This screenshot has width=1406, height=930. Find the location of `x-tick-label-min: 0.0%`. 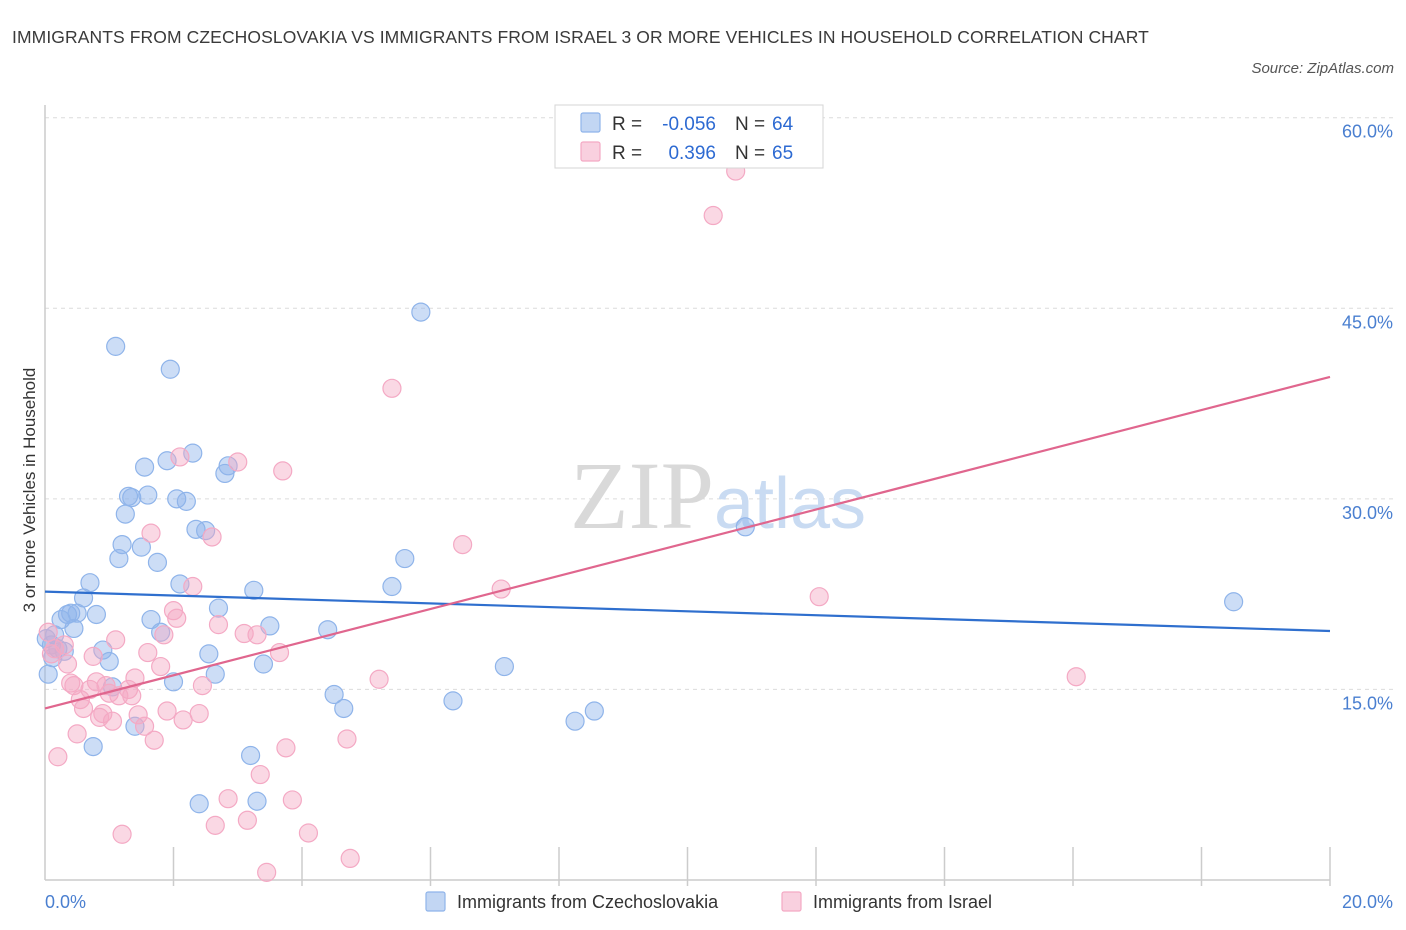

x-tick-label-min: 0.0% is located at coordinates (65, 902).